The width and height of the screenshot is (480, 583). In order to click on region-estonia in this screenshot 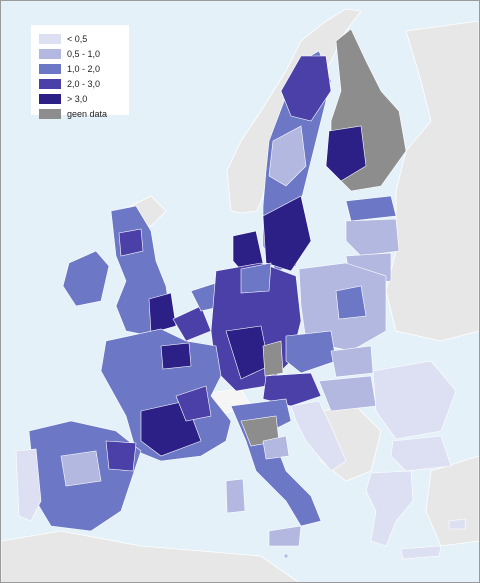, I will do `click(371, 208)`.